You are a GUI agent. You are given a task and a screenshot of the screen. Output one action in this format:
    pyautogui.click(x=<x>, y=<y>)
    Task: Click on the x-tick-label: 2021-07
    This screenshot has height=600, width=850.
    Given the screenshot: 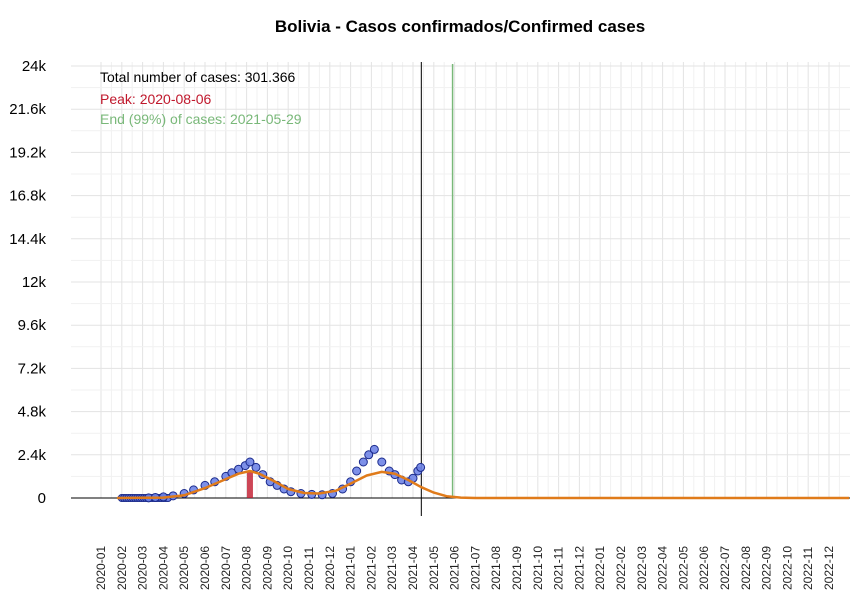 What is the action you would take?
    pyautogui.click(x=475, y=568)
    